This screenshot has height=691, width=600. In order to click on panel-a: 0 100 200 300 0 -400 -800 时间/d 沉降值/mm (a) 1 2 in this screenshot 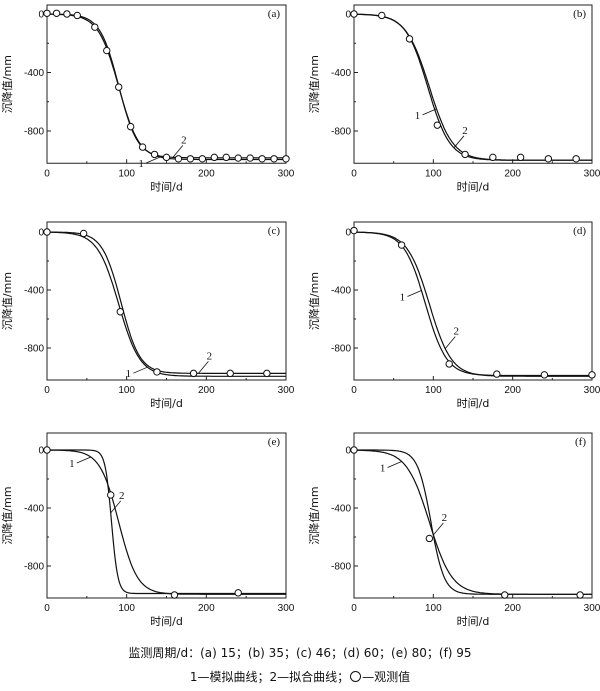, I will do `click(147, 98)`.